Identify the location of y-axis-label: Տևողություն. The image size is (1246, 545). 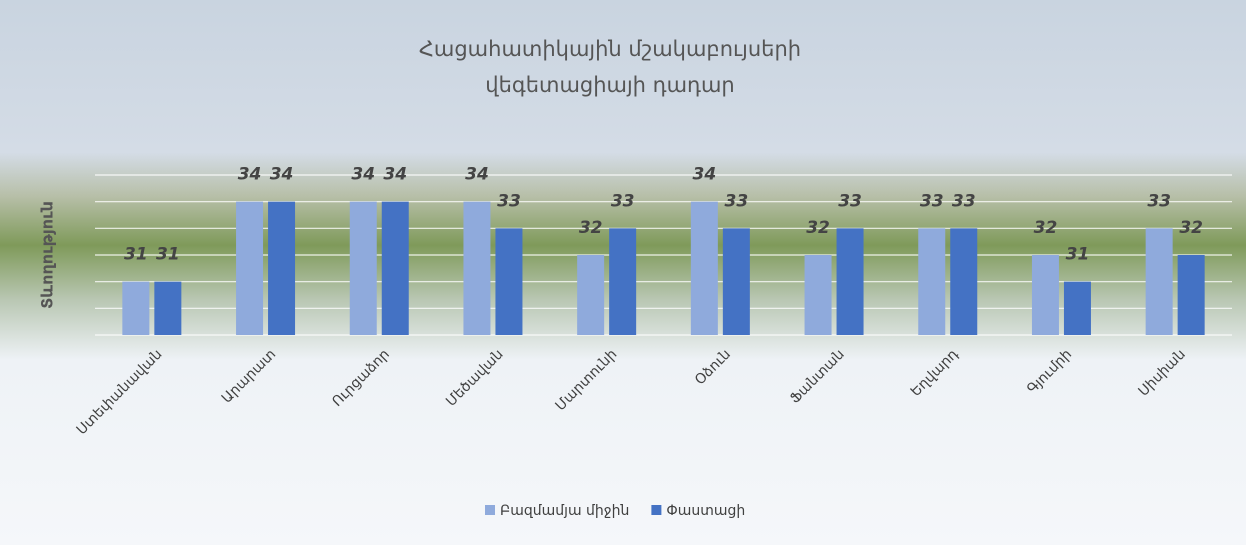
(47, 255).